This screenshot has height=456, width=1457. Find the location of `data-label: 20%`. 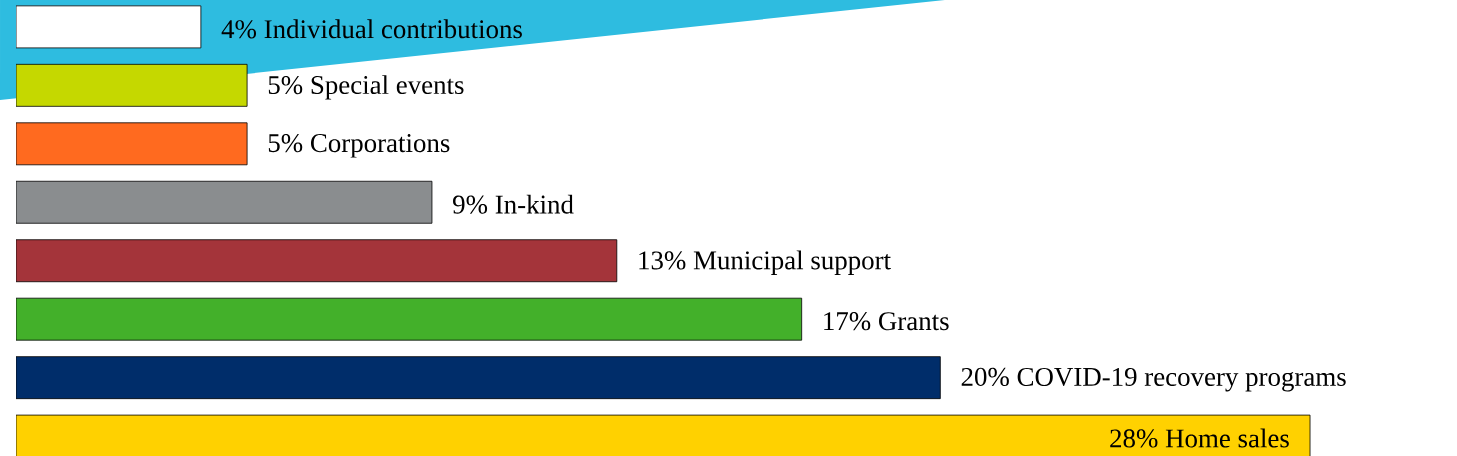

data-label: 20% is located at coordinates (985, 377).